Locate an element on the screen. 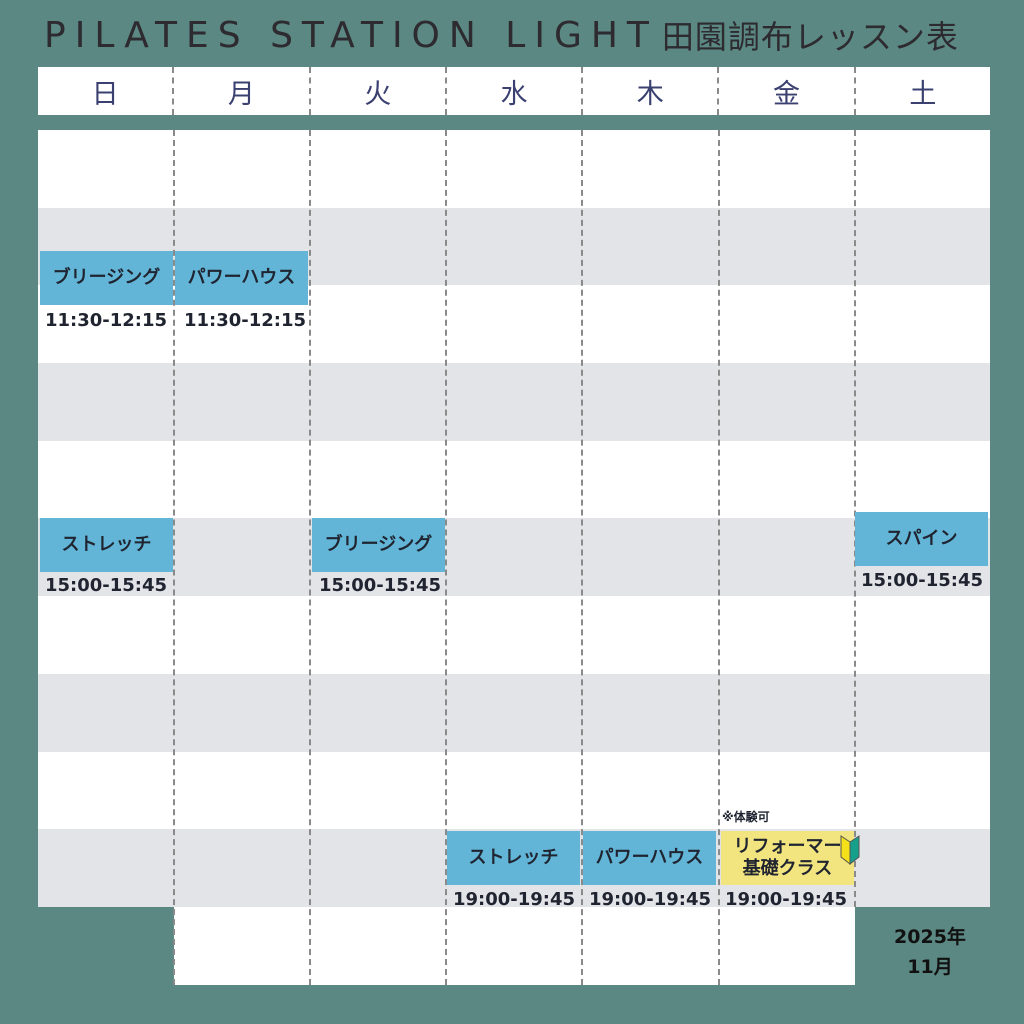 The height and width of the screenshot is (1024, 1024). day-tue: 火 is located at coordinates (379, 91).